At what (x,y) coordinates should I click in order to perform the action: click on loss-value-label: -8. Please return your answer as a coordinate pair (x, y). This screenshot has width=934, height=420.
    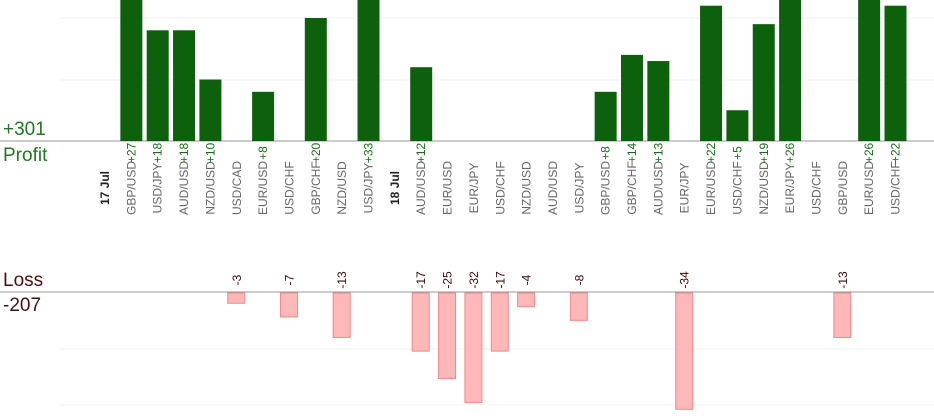
    Looking at the image, I should click on (579, 279).